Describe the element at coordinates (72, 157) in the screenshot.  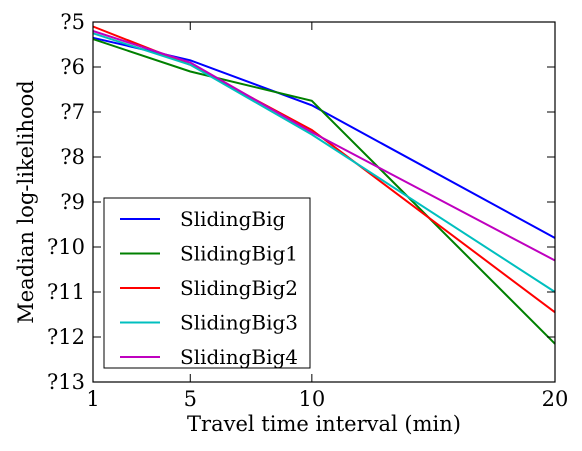
I see `y-tick-label: ?8` at that location.